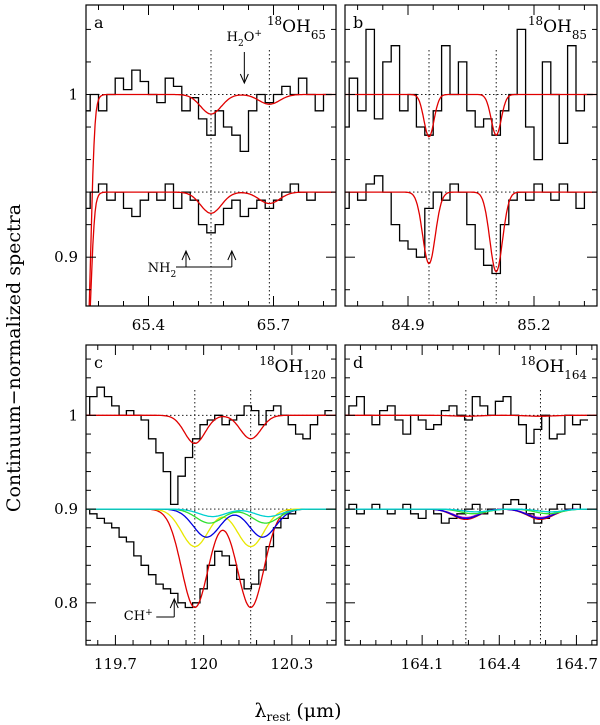  Describe the element at coordinates (260, 711) in the screenshot. I see `x-axis-label-symbol: λ` at that location.